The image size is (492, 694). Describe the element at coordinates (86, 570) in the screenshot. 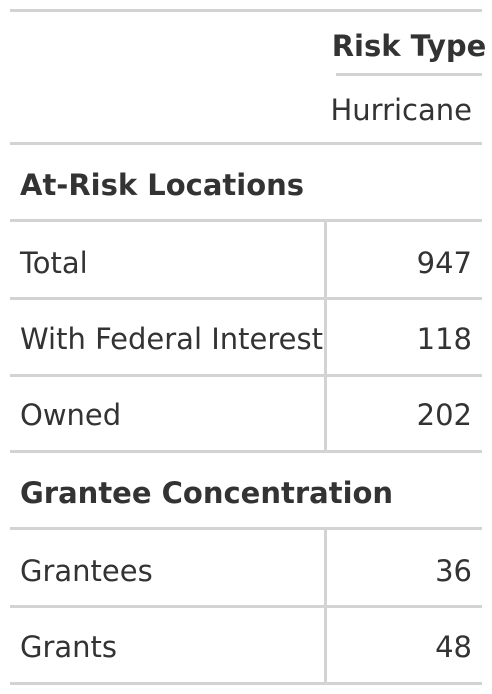

I see `row-label-grantees: Grantees` at that location.